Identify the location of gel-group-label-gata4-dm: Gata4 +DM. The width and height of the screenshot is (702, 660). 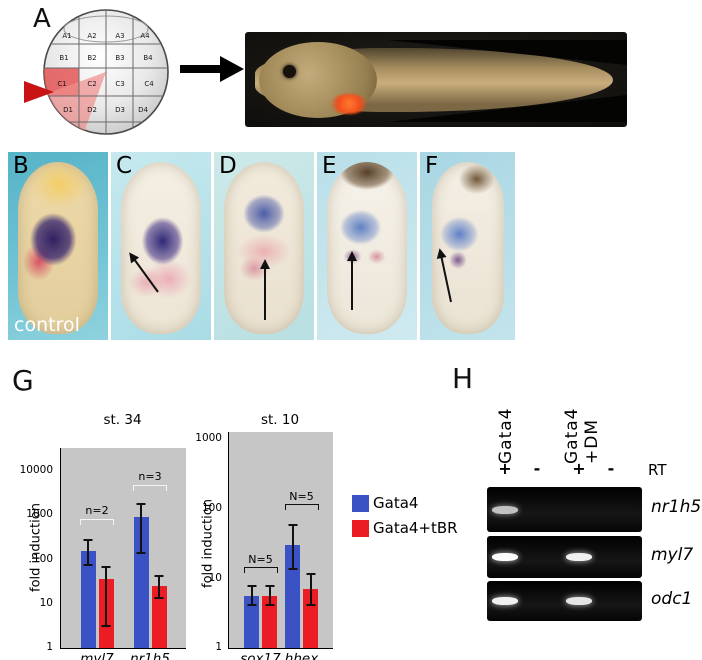
(582, 416).